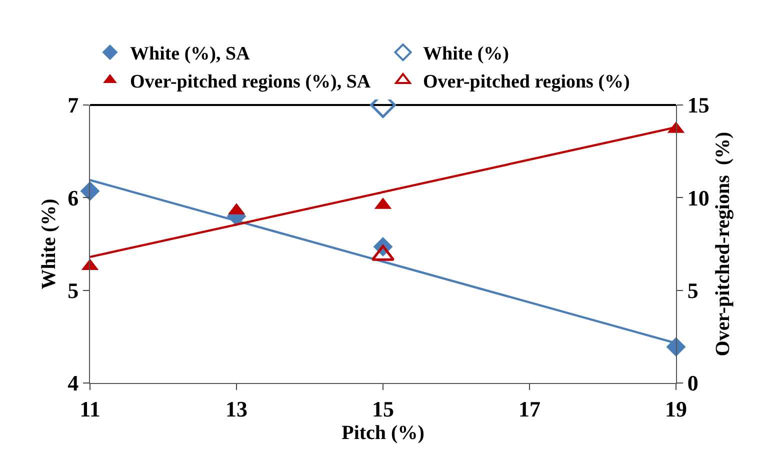  I want to click on legend-label: White (%), SA, so click(190, 54).